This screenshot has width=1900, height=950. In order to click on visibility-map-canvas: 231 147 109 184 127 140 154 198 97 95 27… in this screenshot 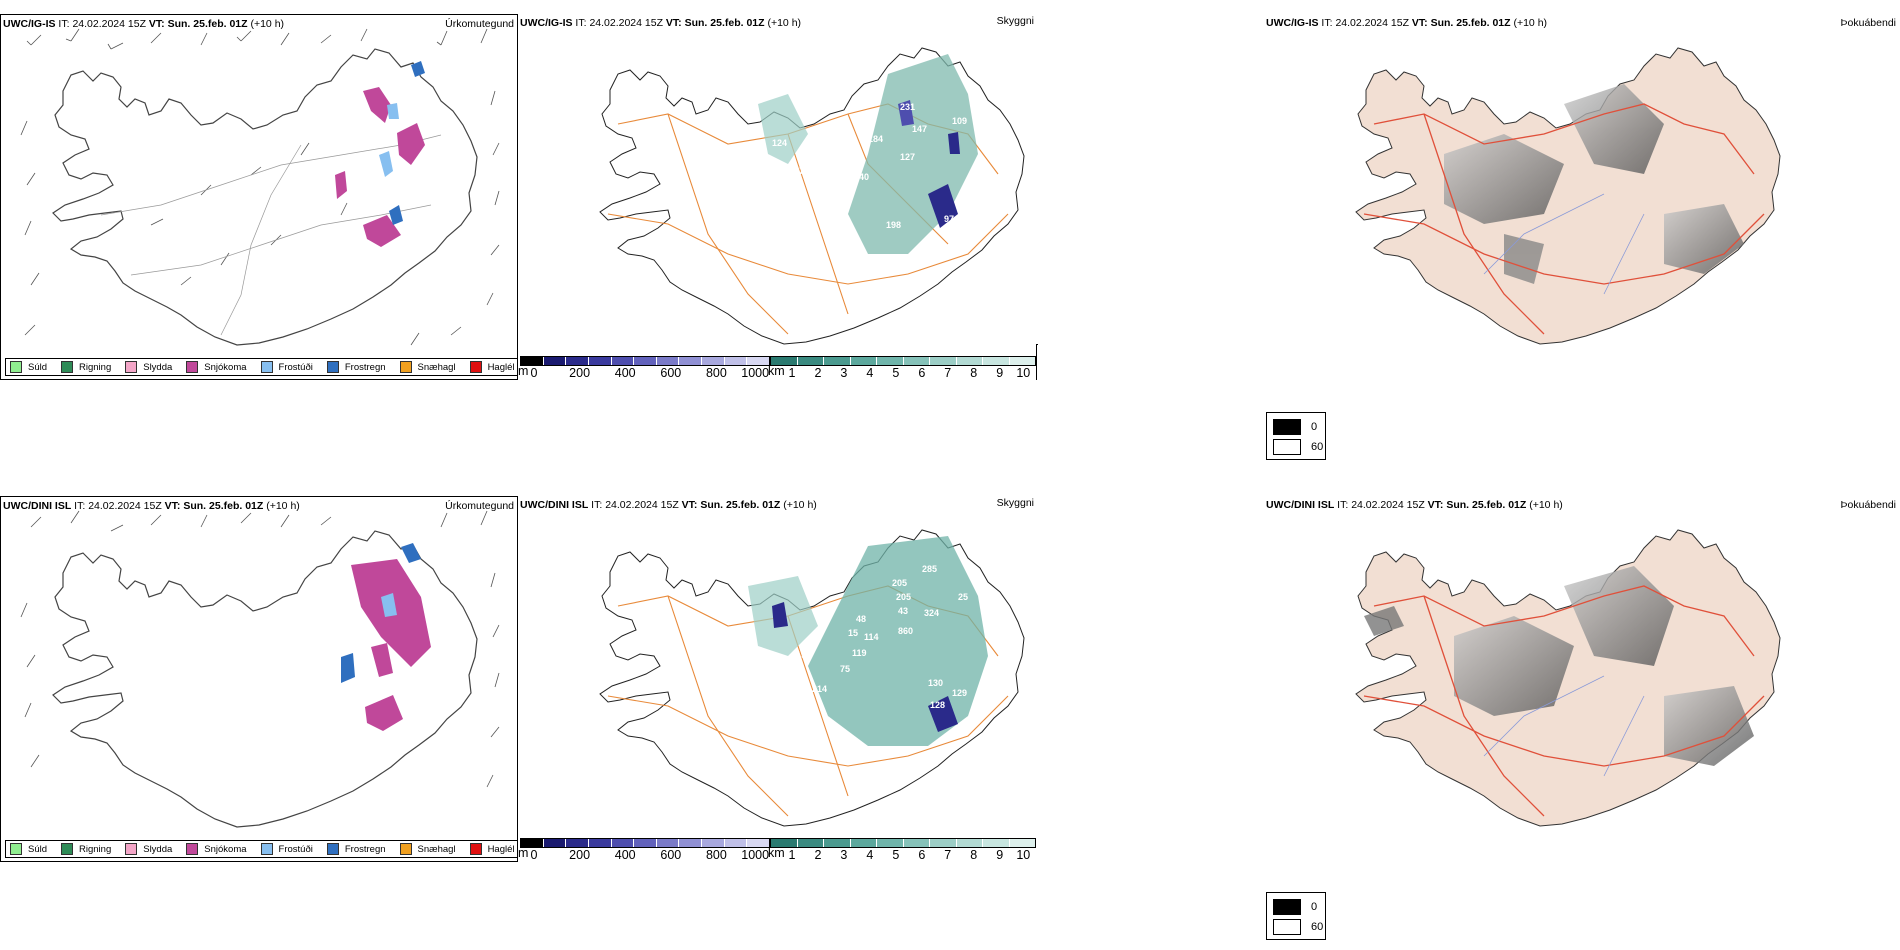, I will do `click(812, 196)`.